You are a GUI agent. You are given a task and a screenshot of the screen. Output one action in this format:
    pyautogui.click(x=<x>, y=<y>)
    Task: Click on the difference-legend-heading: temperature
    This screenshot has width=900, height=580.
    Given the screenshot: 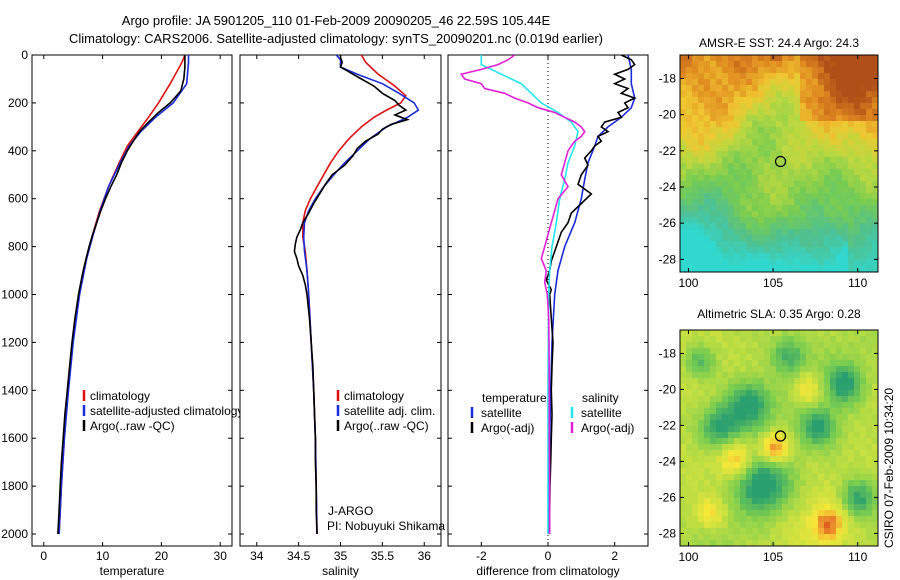 What is the action you would take?
    pyautogui.click(x=514, y=398)
    